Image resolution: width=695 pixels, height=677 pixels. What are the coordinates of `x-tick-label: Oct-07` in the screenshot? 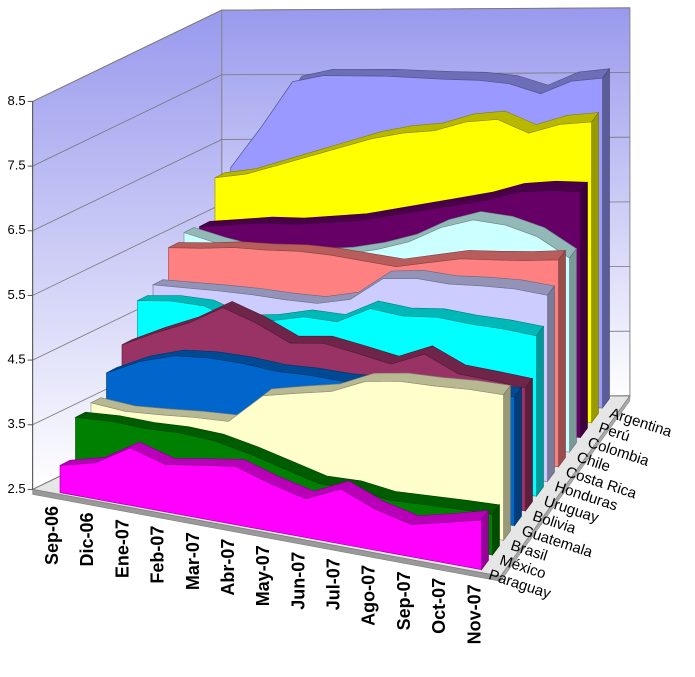 It's located at (439, 606).